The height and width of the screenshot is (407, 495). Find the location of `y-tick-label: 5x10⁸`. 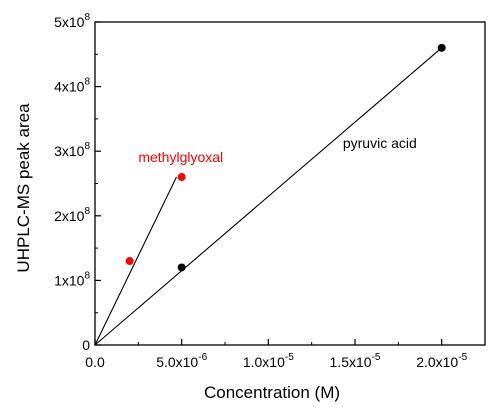

y-tick-label: 5x10⁸ is located at coordinates (72, 21).